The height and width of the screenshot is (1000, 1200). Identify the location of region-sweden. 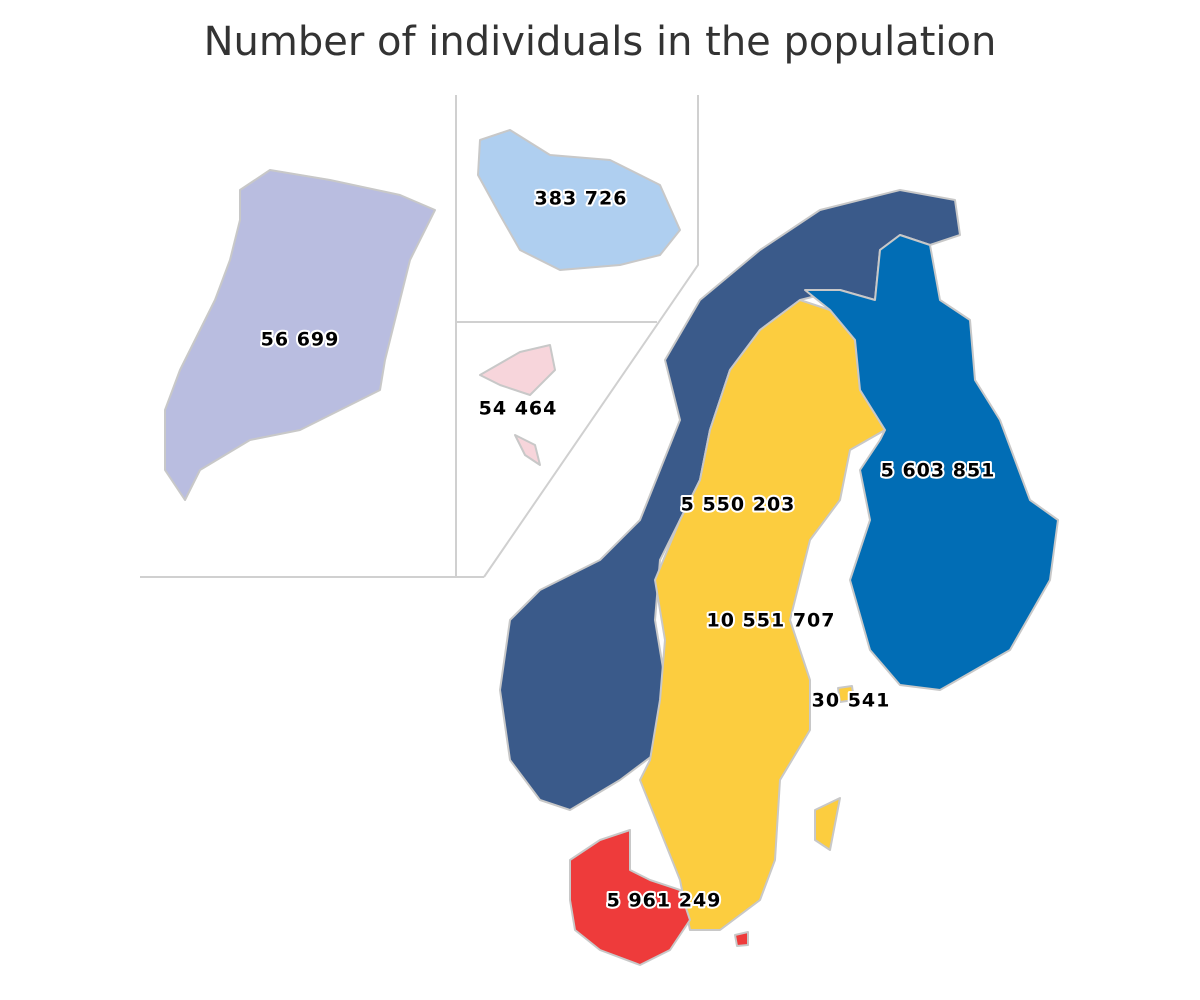
(827, 824).